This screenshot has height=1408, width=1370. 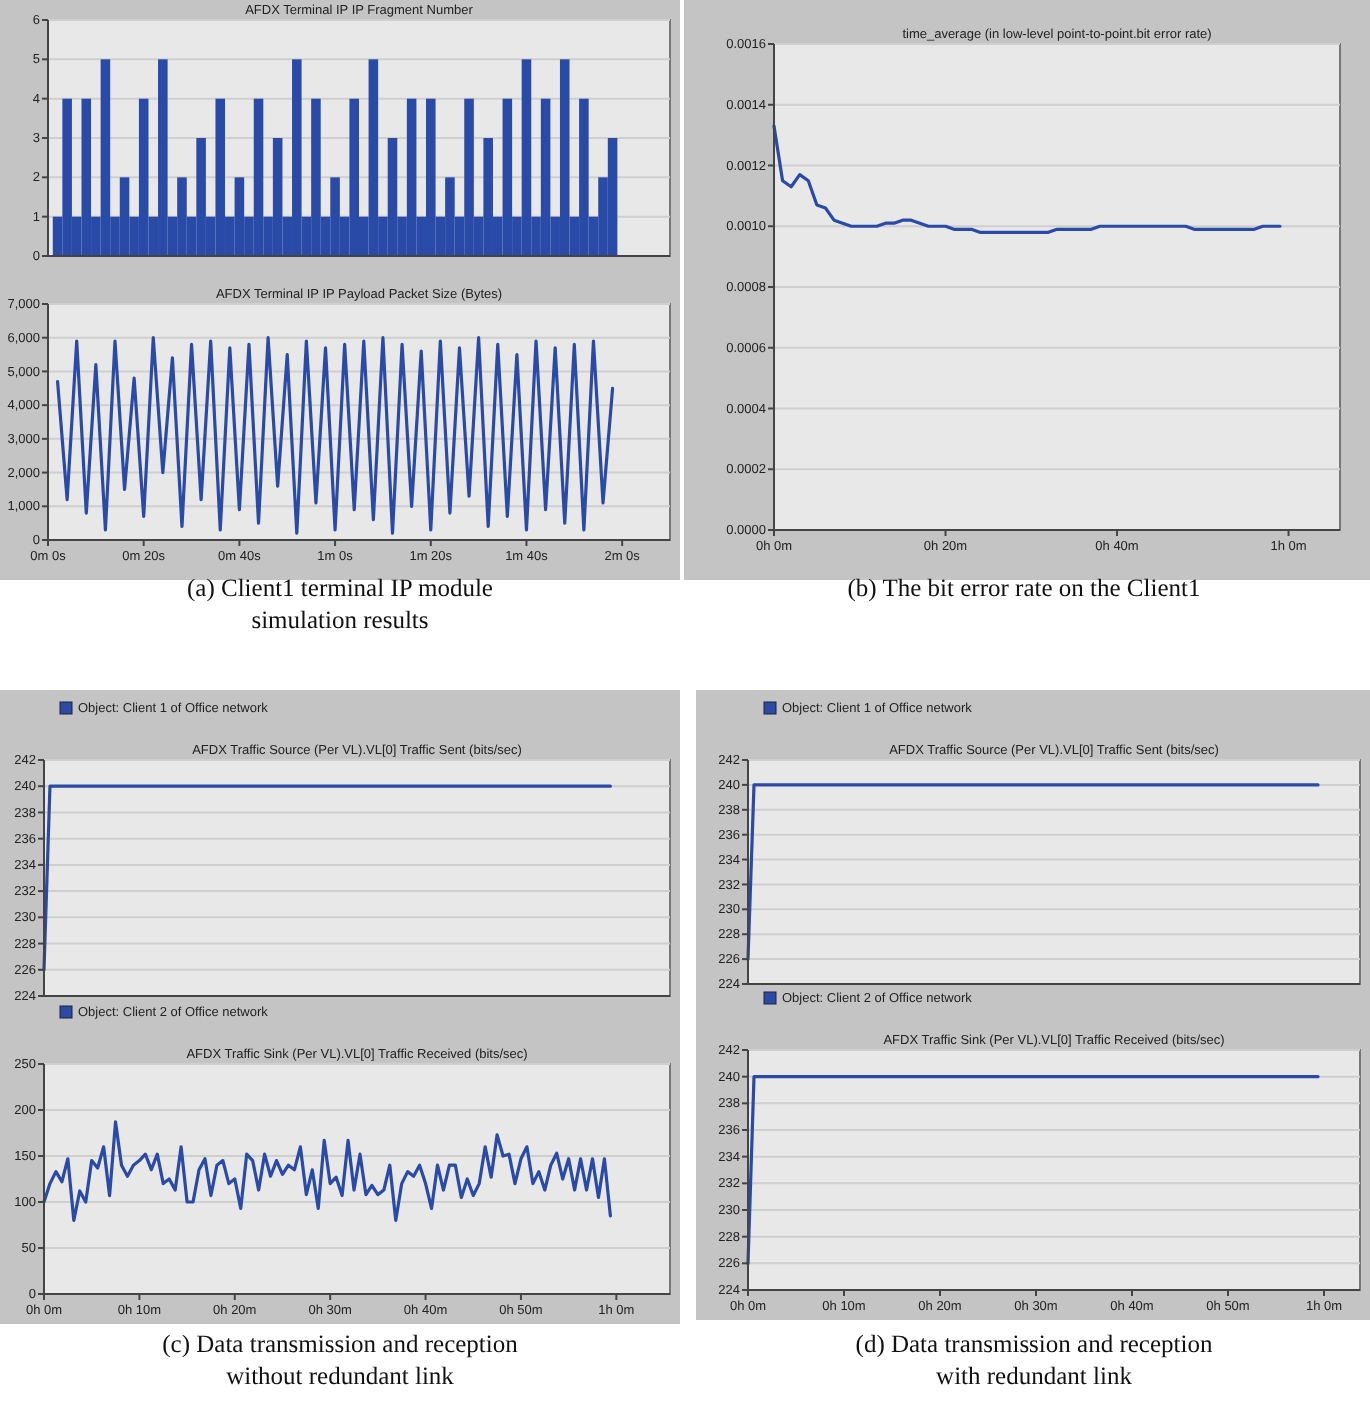 What do you see at coordinates (340, 604) in the screenshot?
I see `text: (a) Client1 terminal IP module simulation results` at bounding box center [340, 604].